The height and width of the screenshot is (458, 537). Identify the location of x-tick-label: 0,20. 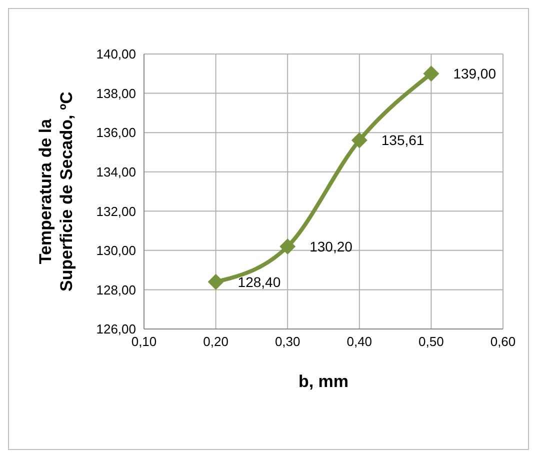
(215, 342).